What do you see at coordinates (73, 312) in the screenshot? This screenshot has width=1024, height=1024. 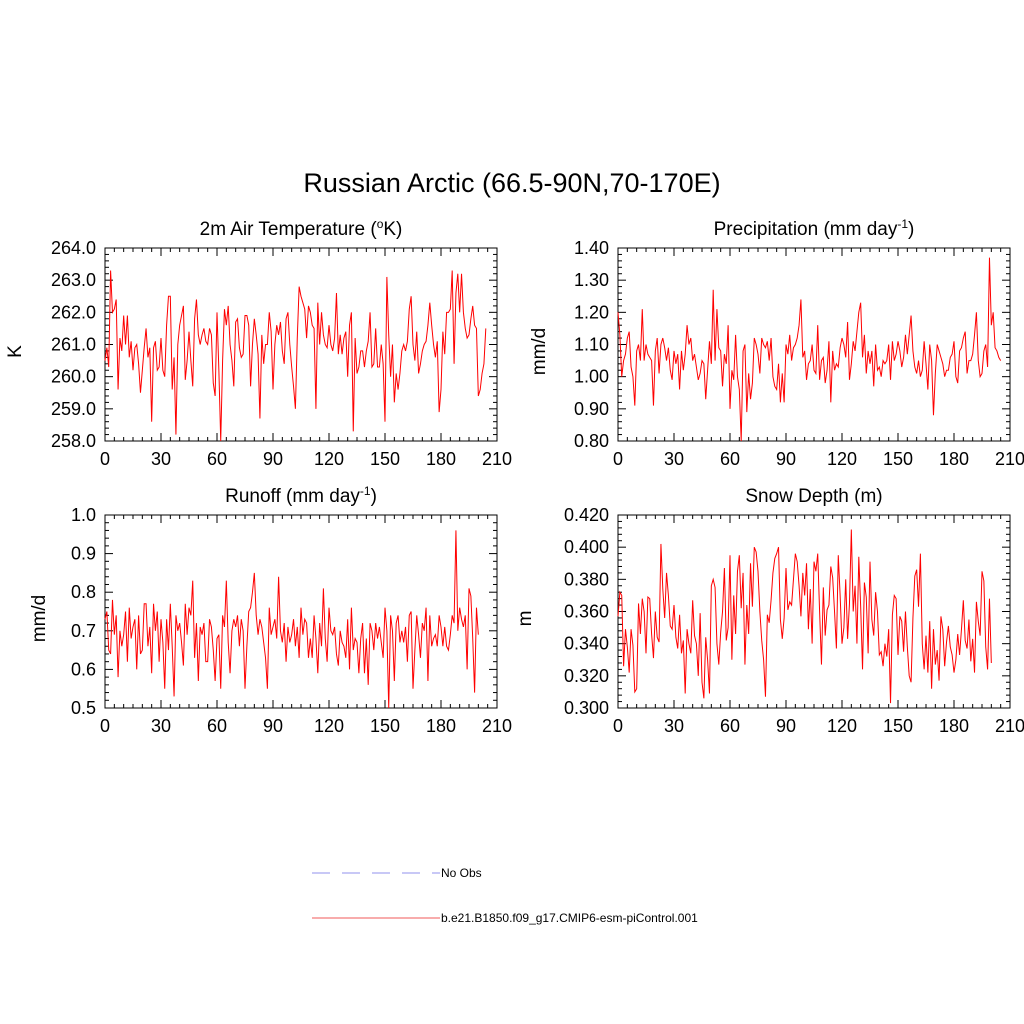 I see `y-tick-label: 262.0` at bounding box center [73, 312].